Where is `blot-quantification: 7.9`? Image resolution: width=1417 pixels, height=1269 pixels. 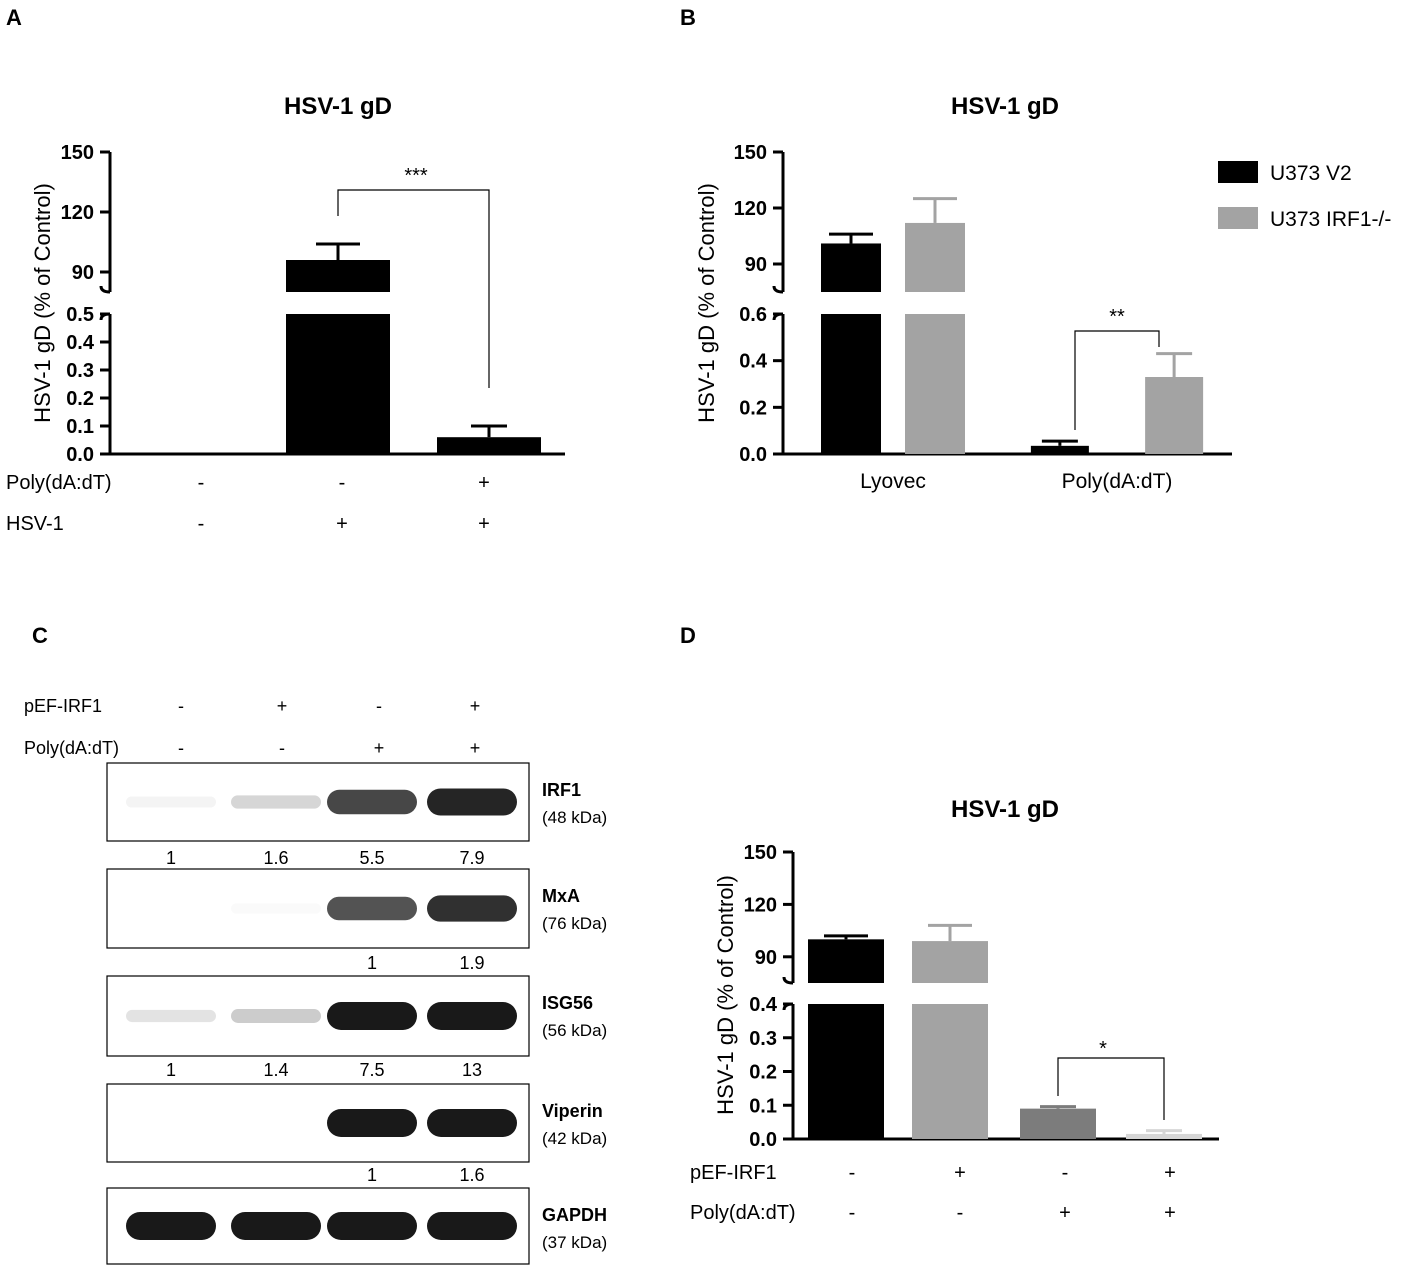
blot-quantification: 7.9 is located at coordinates (471, 858).